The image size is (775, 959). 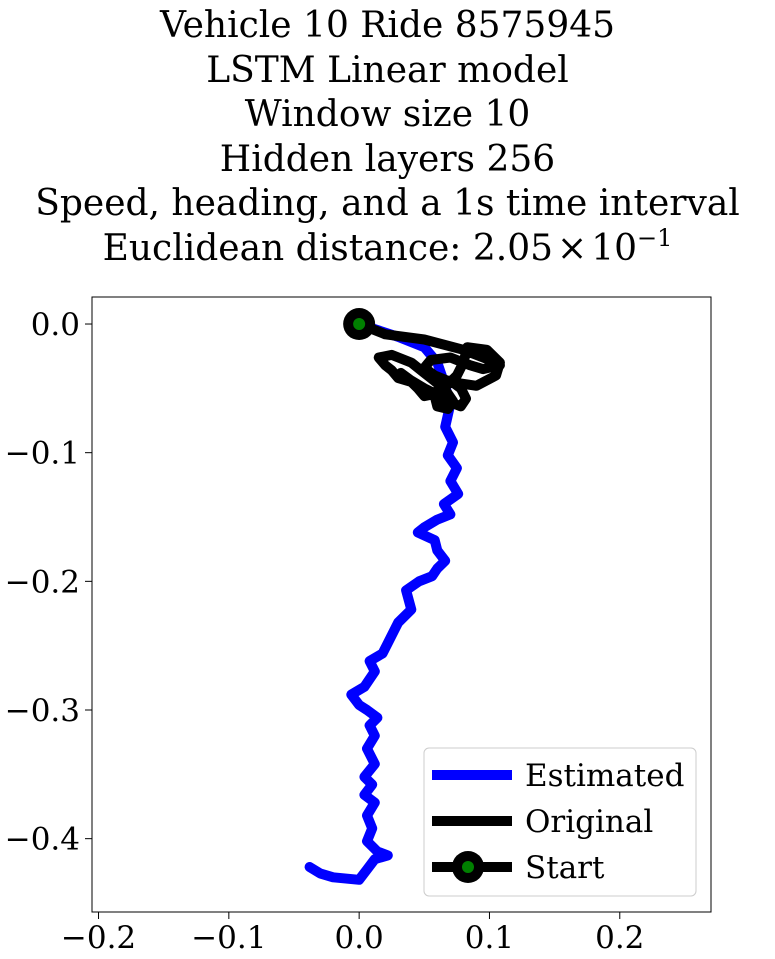 What do you see at coordinates (98, 938) in the screenshot?
I see `x-tick-label: −0.2` at bounding box center [98, 938].